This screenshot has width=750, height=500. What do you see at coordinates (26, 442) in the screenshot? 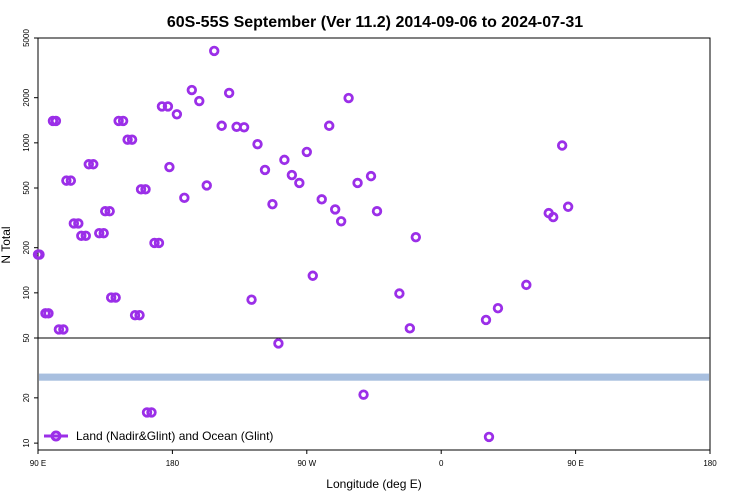
I see `y-tick-label: 10` at bounding box center [26, 442].